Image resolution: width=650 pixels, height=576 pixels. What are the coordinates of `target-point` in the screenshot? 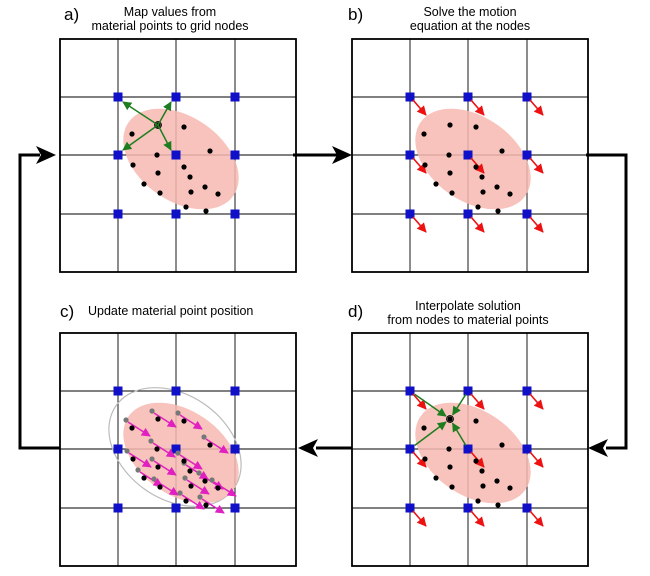 It's located at (450, 419).